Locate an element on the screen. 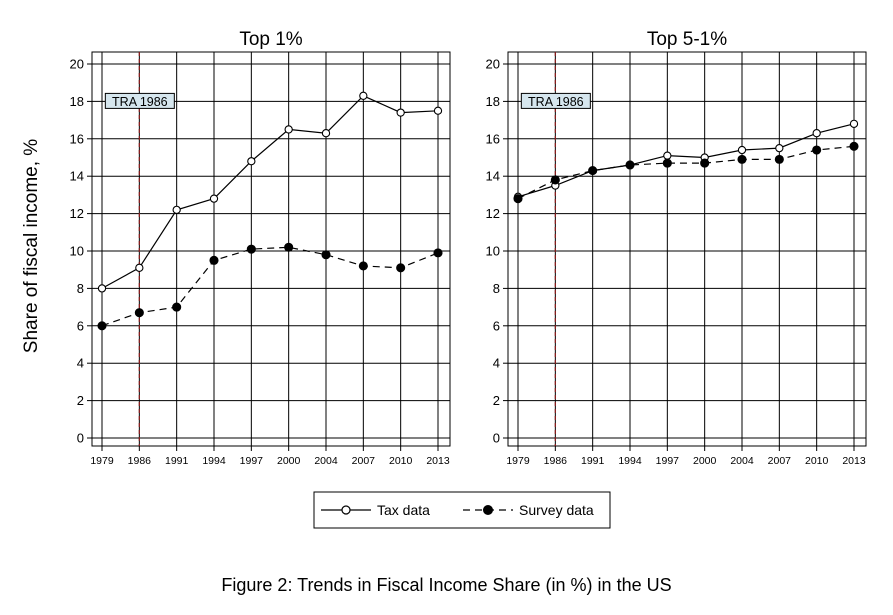 The width and height of the screenshot is (893, 615). chart-title: Top 1% is located at coordinates (270, 39).